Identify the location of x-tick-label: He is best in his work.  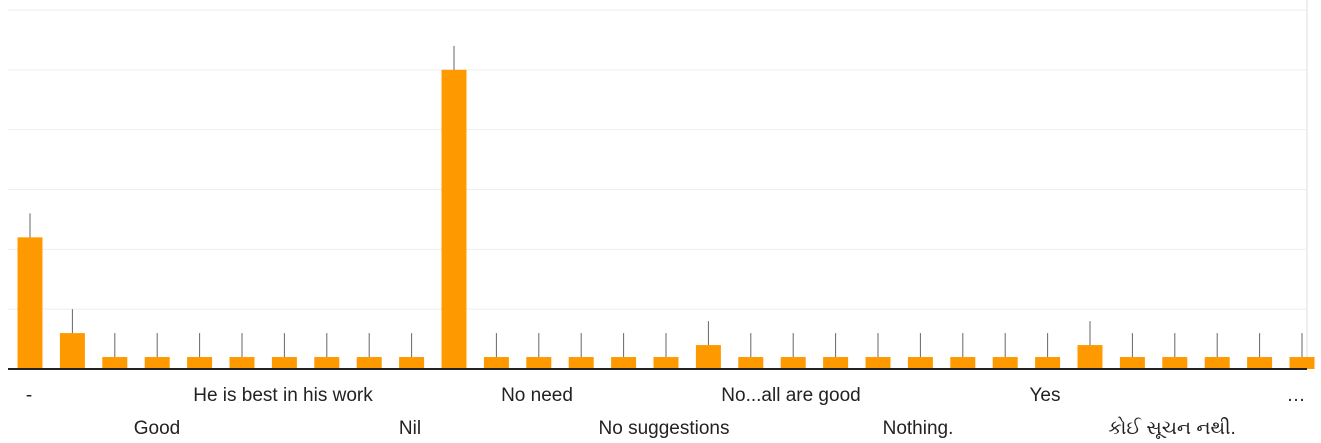
(283, 395).